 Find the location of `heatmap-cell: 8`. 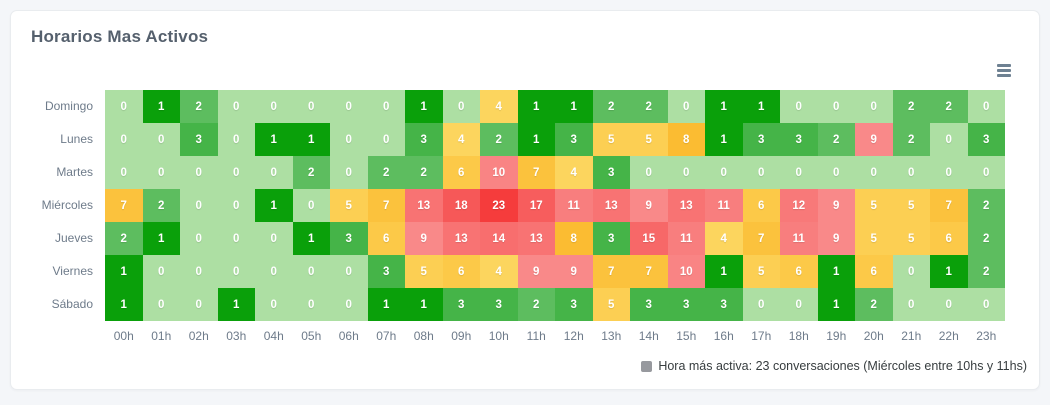

heatmap-cell: 8 is located at coordinates (686, 139).